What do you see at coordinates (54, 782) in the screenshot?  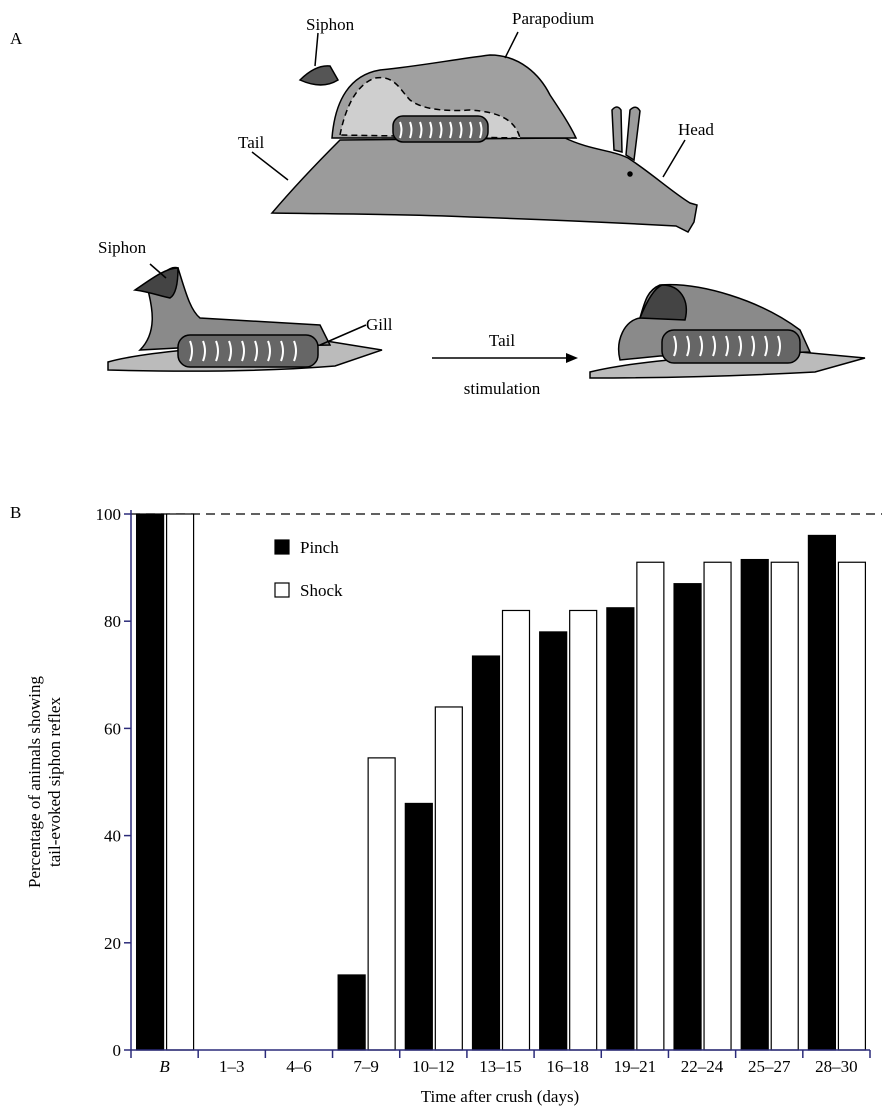 I see `y-axis-title-line: tail-evoked siphon reflex` at bounding box center [54, 782].